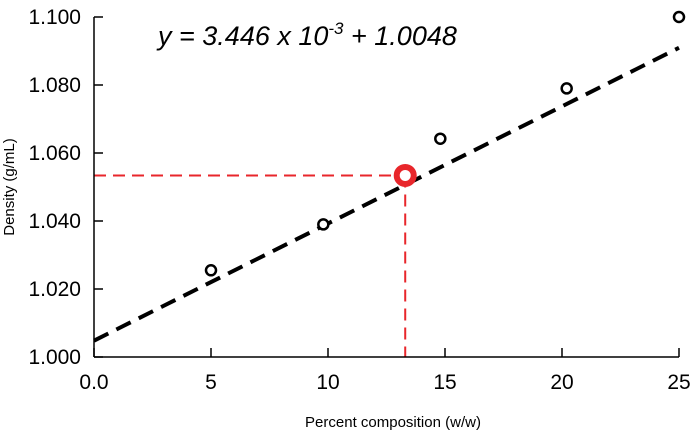 The width and height of the screenshot is (700, 431). What do you see at coordinates (54, 17) in the screenshot?
I see `y-tick-label: 1.100` at bounding box center [54, 17].